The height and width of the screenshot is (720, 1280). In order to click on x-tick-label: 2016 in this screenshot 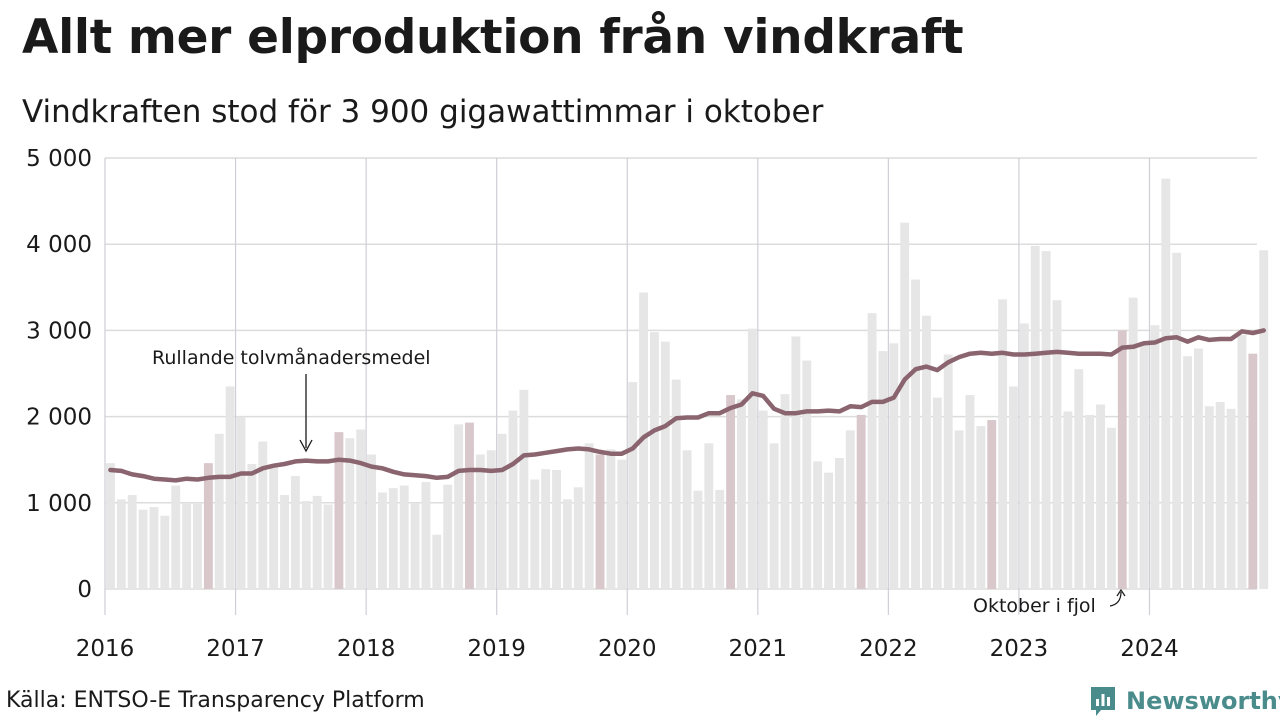, I will do `click(105, 649)`.